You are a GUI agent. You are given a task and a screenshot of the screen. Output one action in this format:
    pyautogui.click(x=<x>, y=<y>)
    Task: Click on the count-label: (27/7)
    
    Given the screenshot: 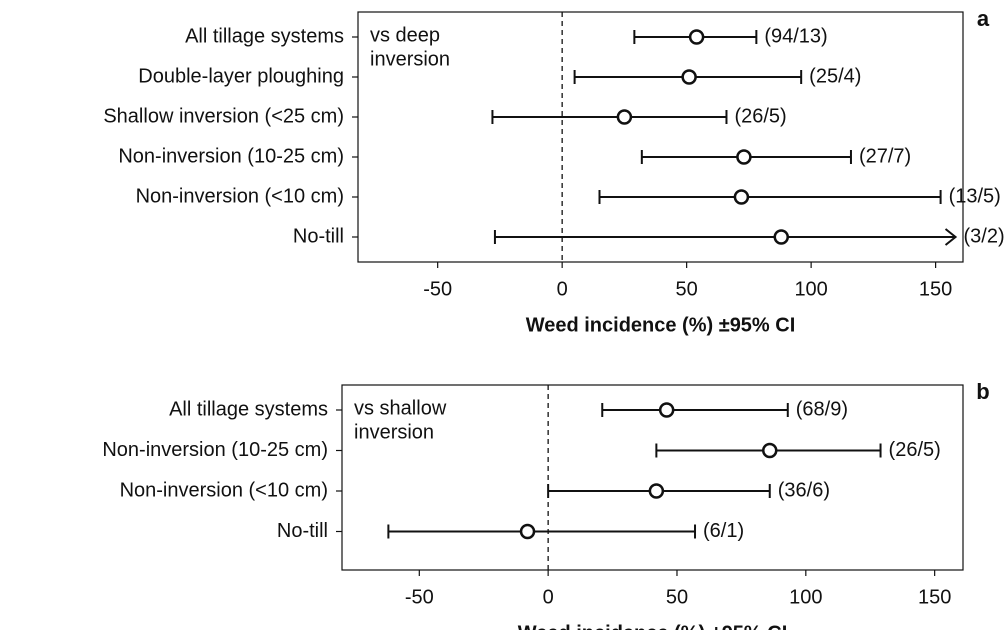 What is the action you would take?
    pyautogui.click(x=885, y=156)
    